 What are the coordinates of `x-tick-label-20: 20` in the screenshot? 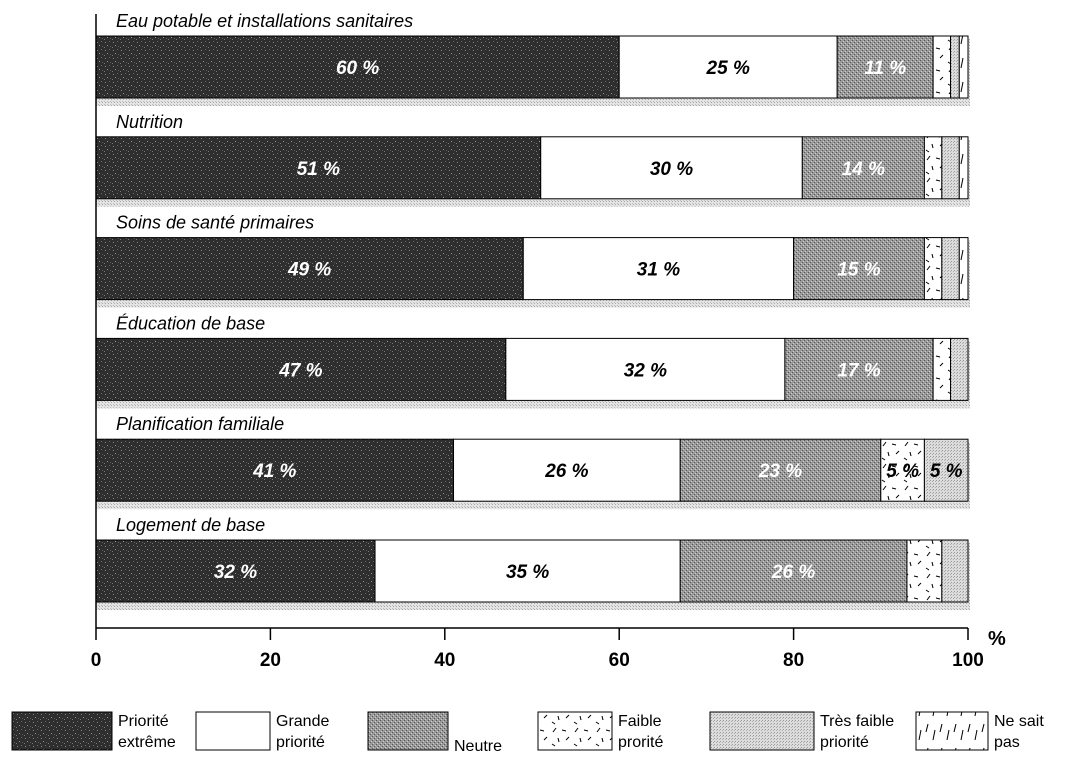 It's located at (270, 660).